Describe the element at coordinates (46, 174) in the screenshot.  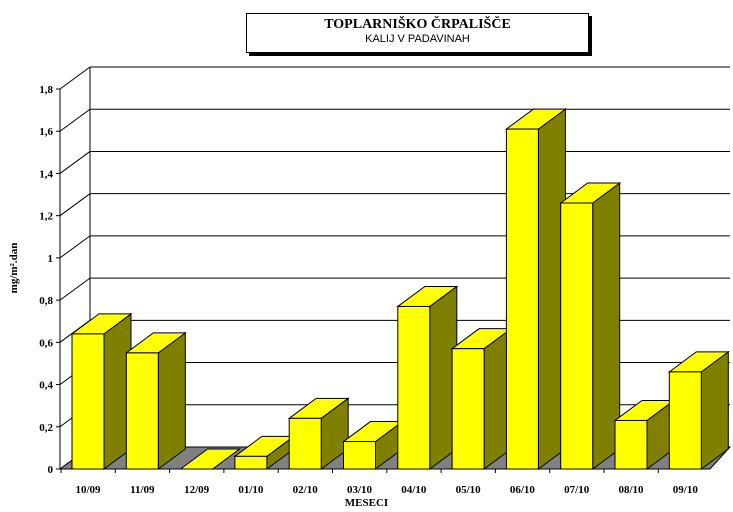
I see `y-tick-label: 1,4` at that location.